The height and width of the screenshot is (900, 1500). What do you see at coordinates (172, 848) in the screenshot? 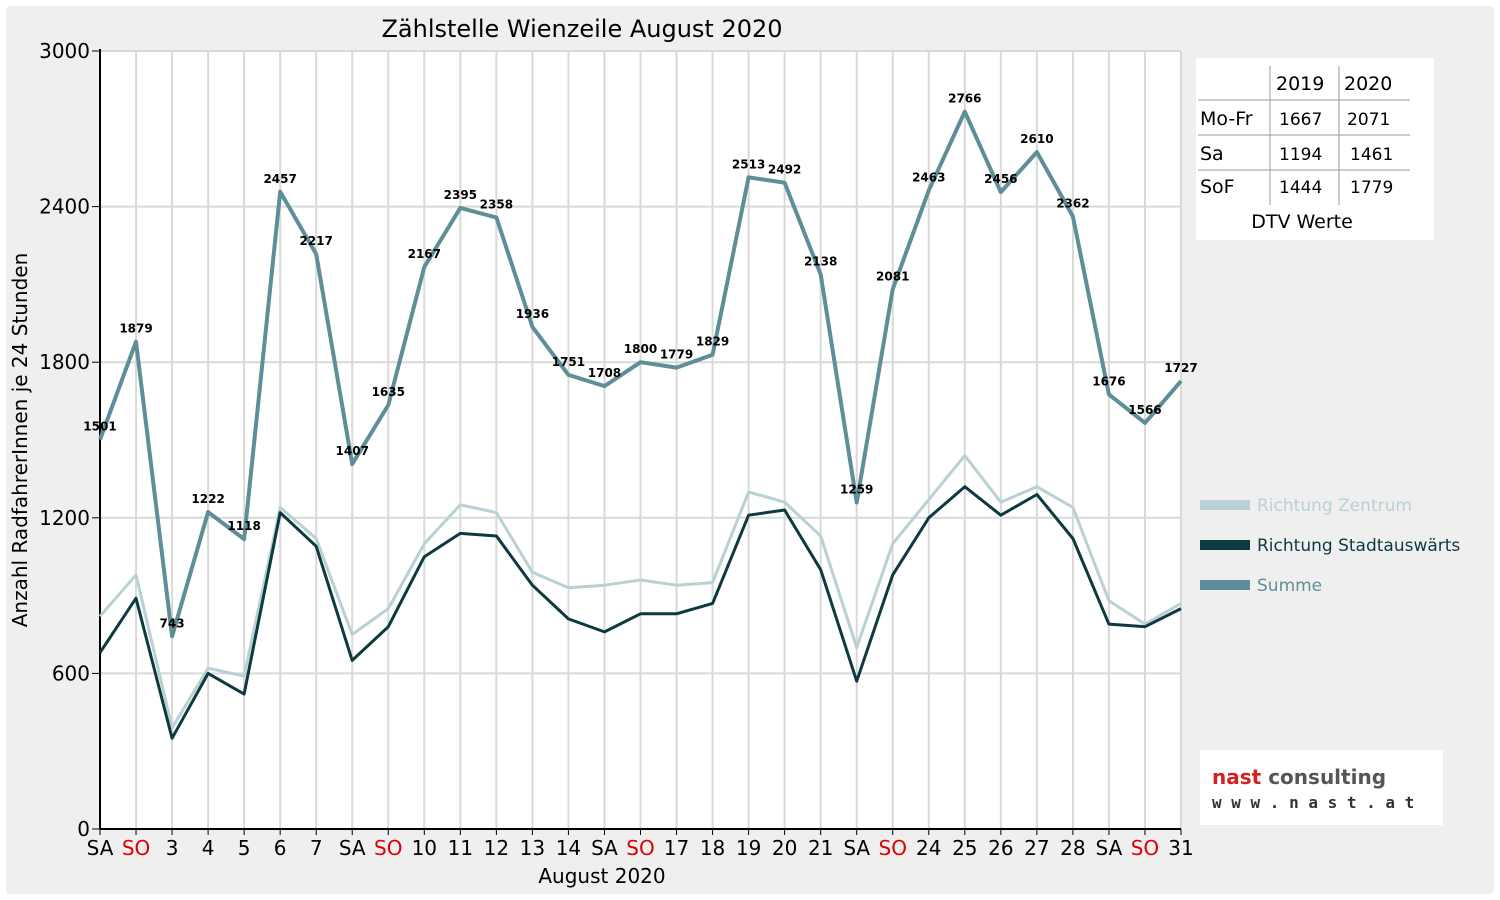
I see `x-tick-label: 3` at bounding box center [172, 848].